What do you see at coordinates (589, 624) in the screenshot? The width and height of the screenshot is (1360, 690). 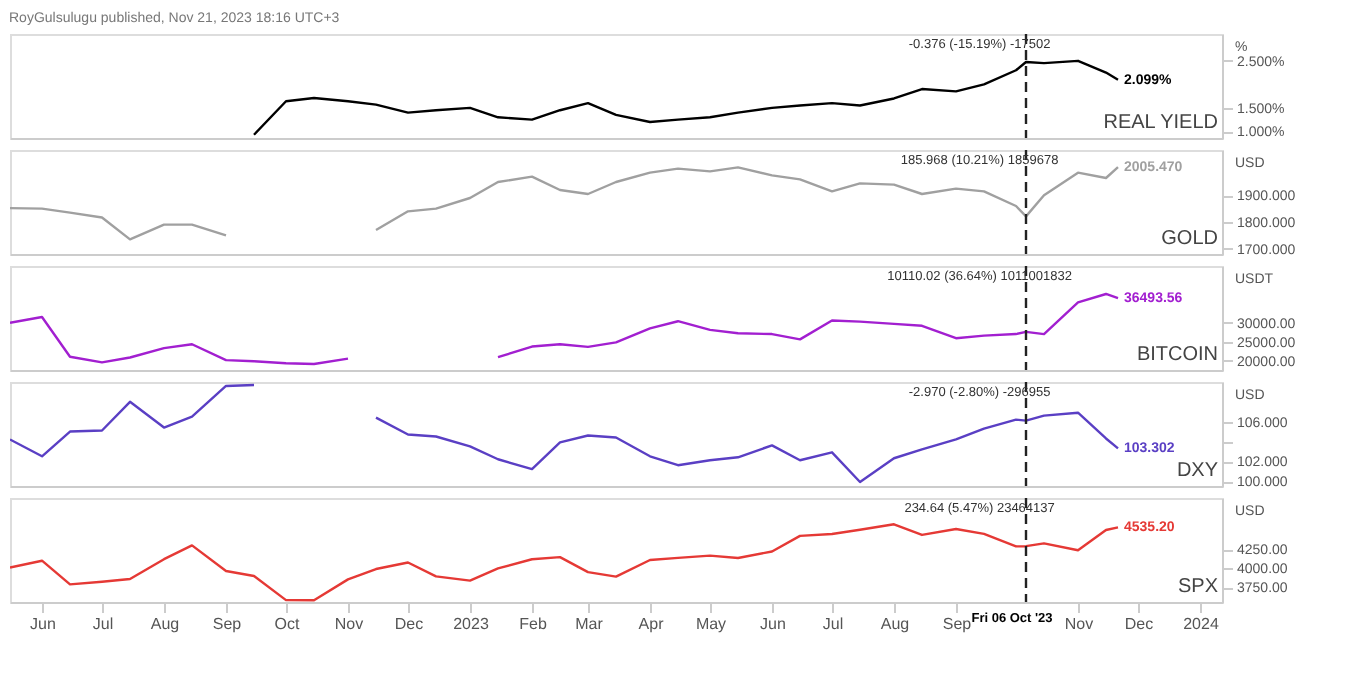 I see `x-tick-label: Mar` at bounding box center [589, 624].